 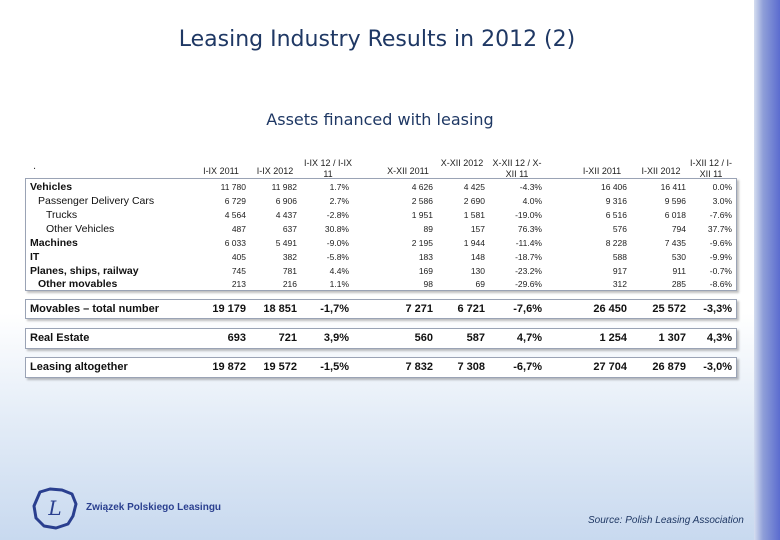 What do you see at coordinates (286, 243) in the screenshot?
I see `table-cell: 5 491` at bounding box center [286, 243].